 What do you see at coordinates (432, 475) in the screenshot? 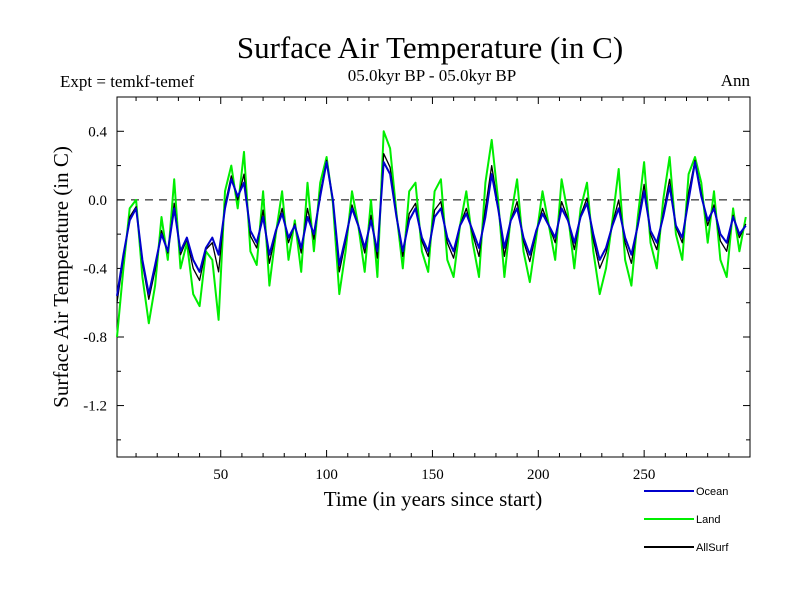
I see `x-tick-label: 150` at bounding box center [432, 475].